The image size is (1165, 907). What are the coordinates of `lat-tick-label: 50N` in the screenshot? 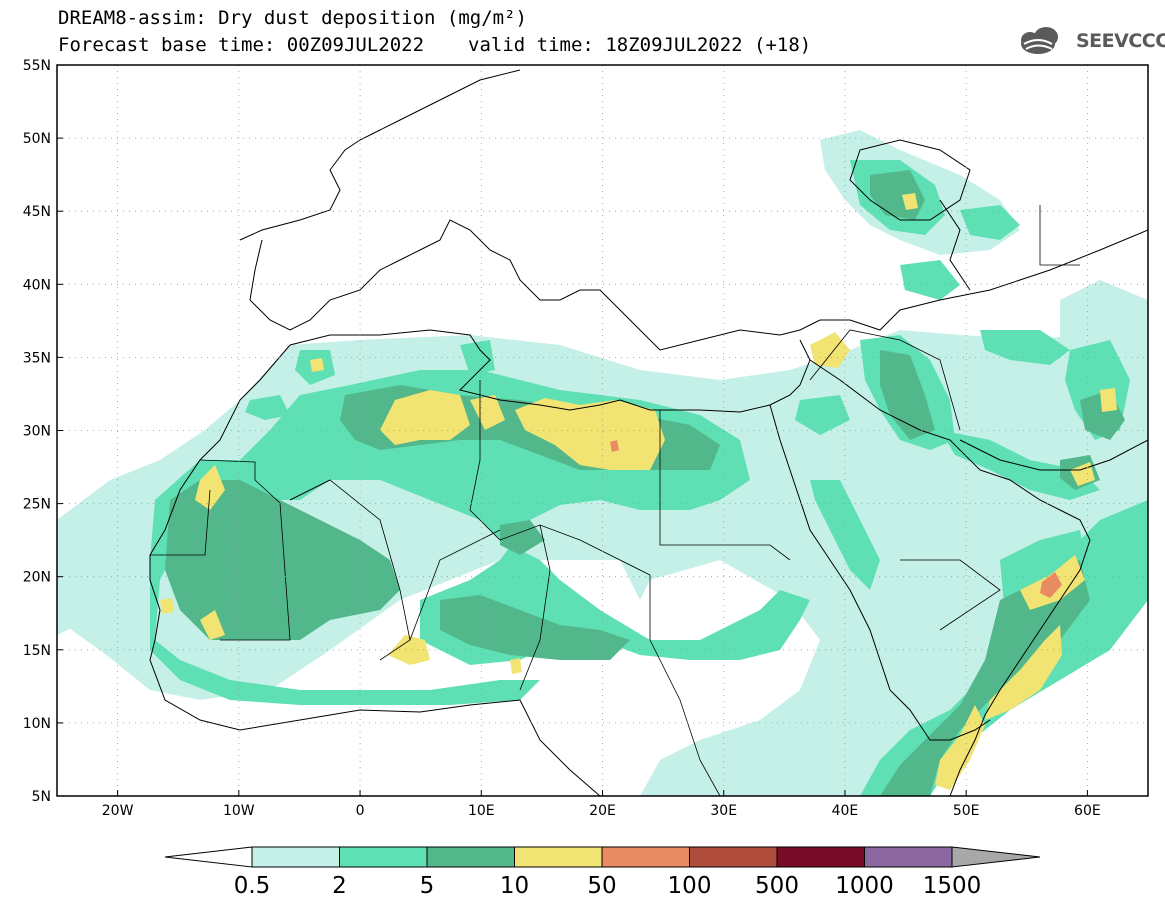 It's located at (37, 139).